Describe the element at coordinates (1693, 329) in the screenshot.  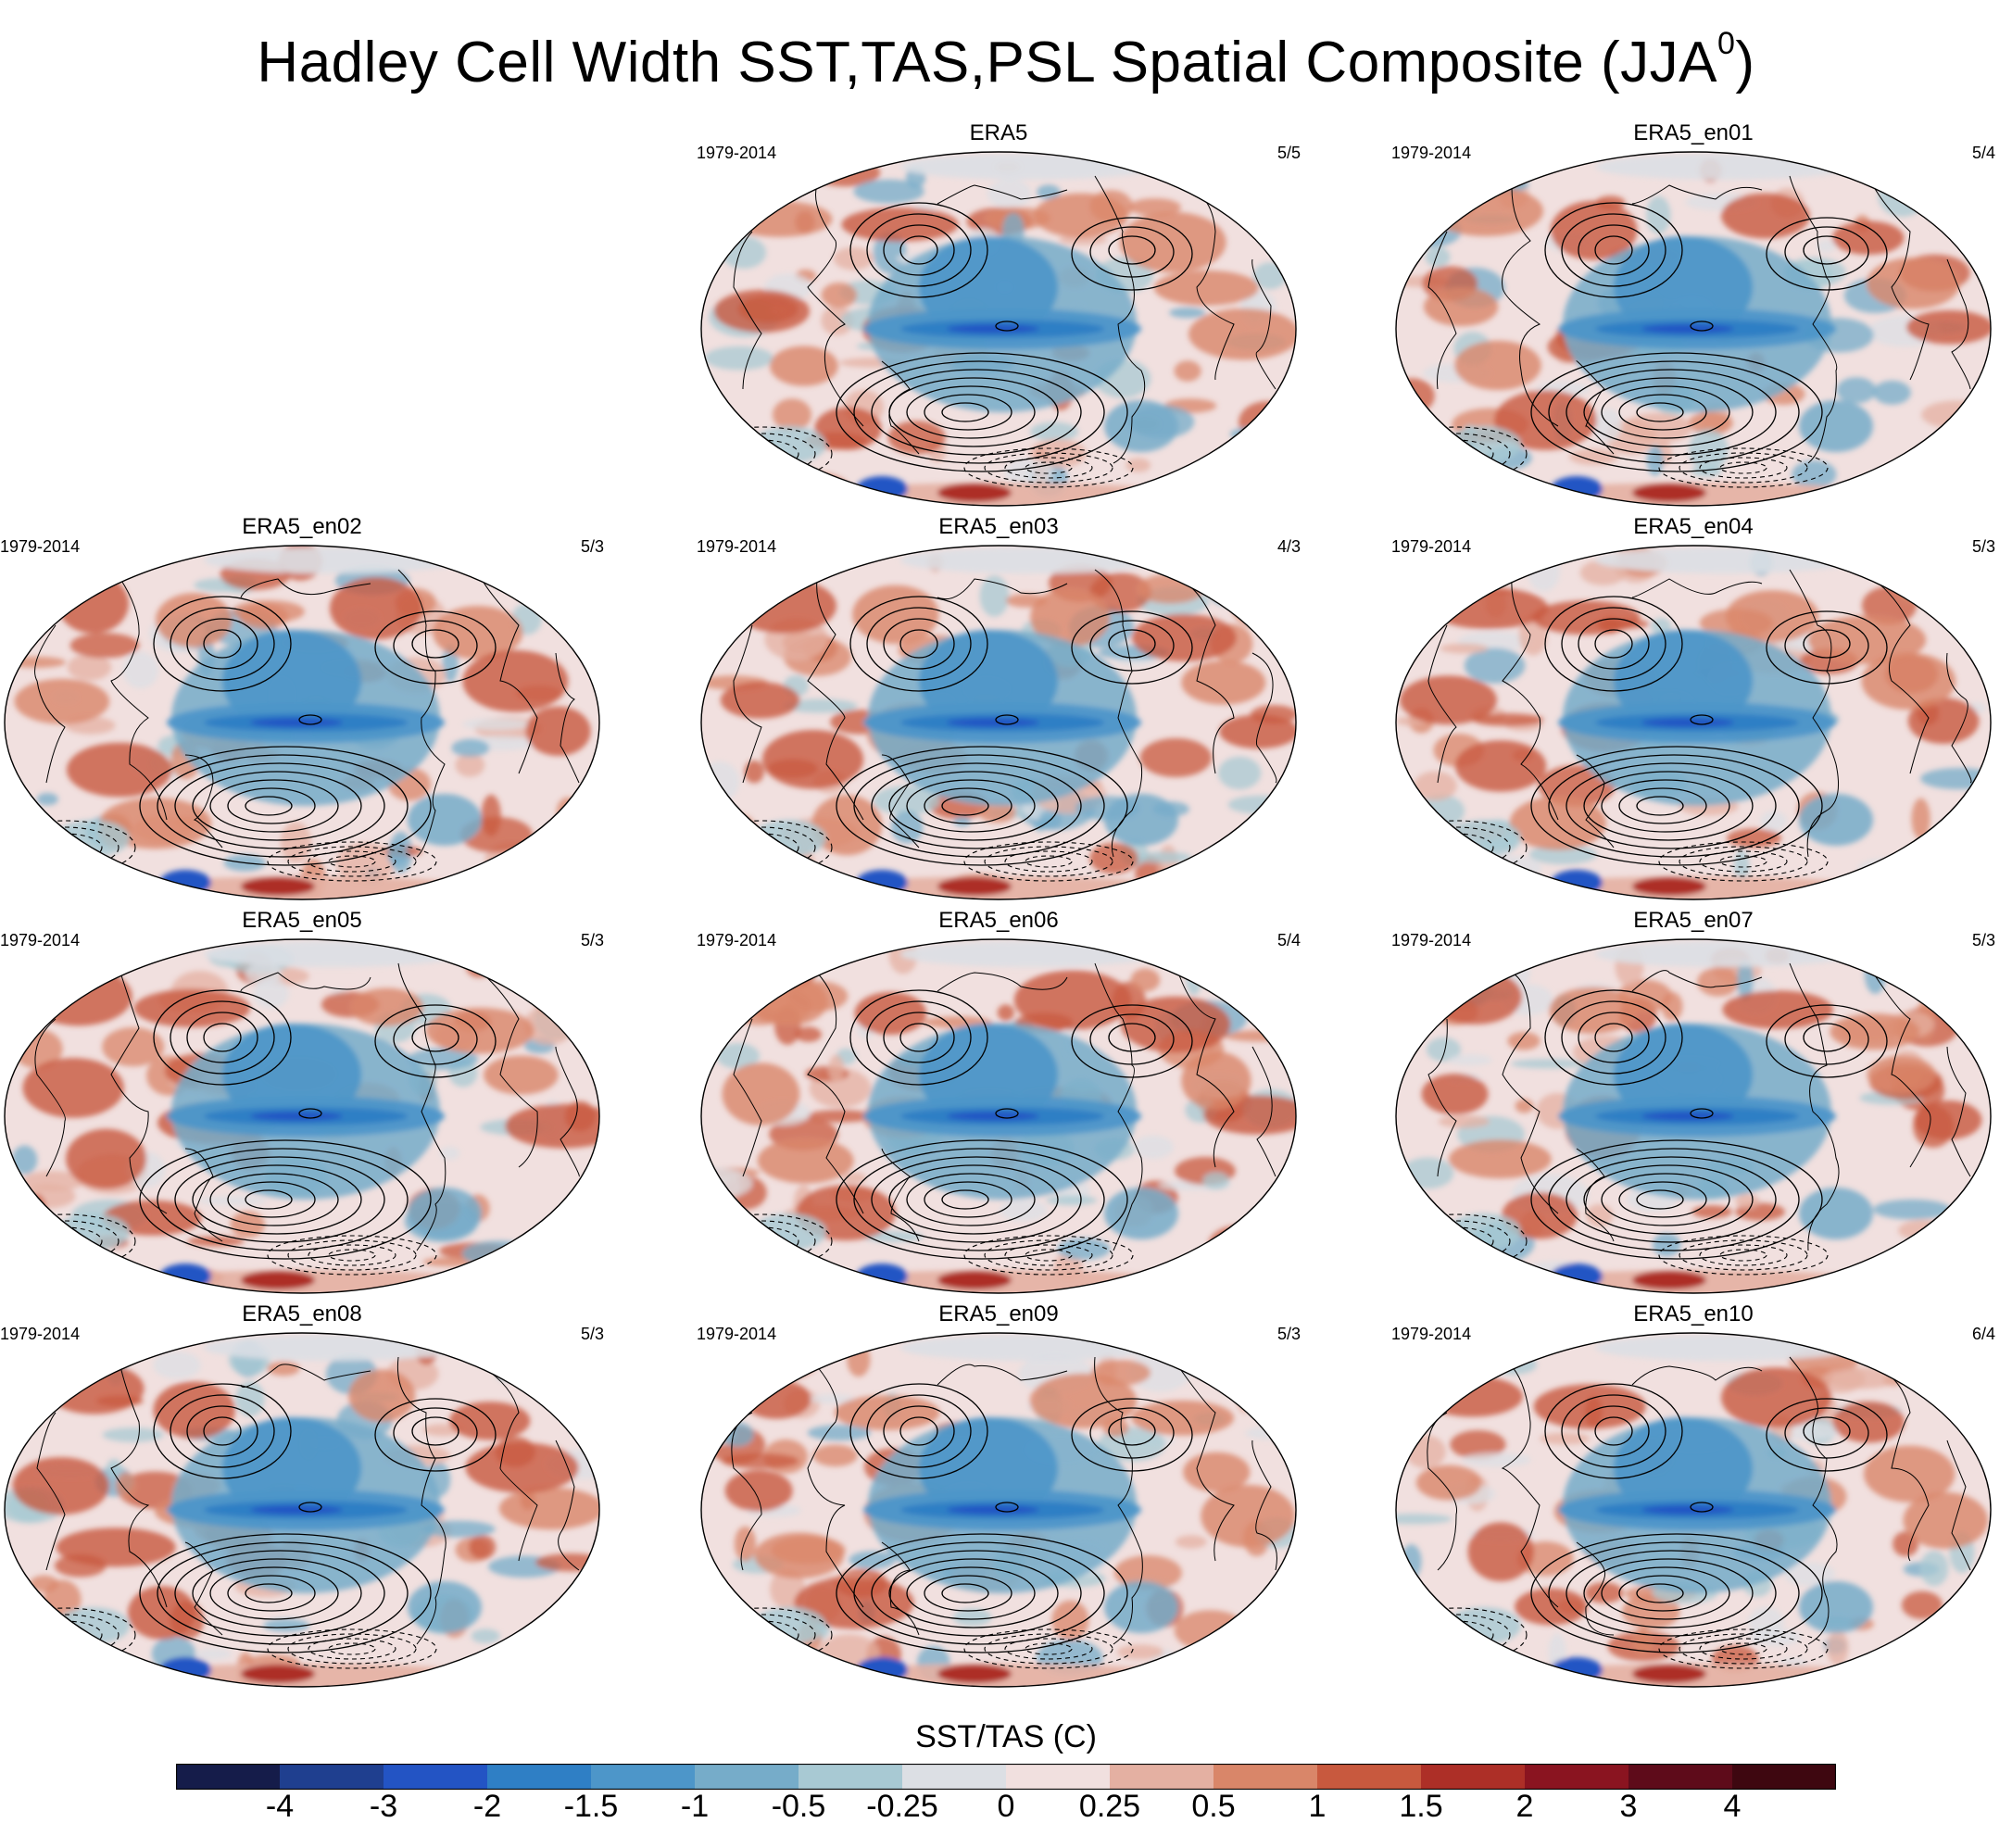
I see `map-outline` at that location.